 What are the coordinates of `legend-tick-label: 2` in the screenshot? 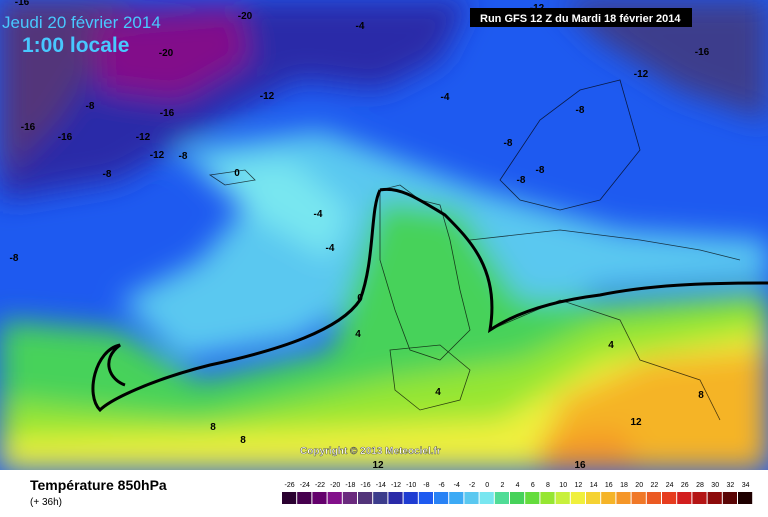 It's located at (502, 485).